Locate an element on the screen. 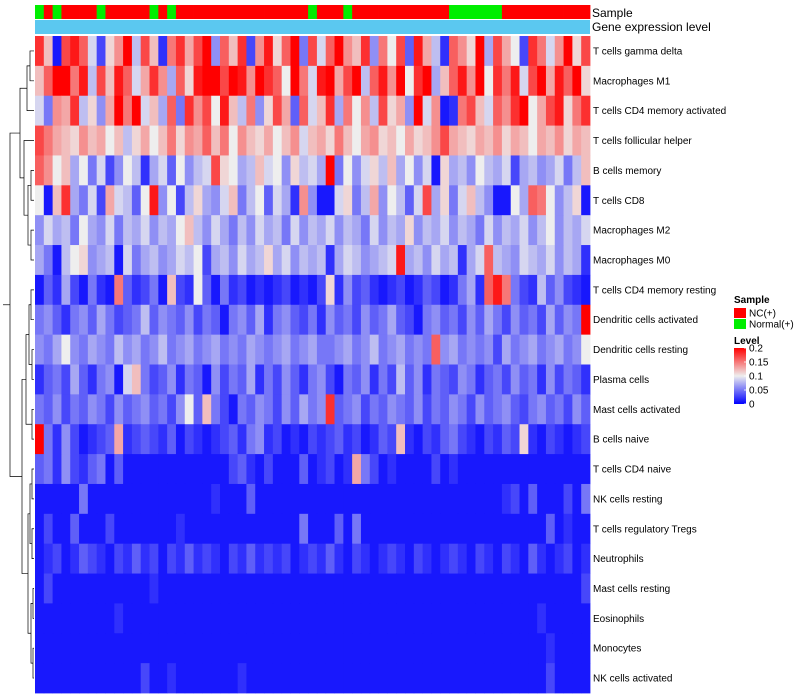 The height and width of the screenshot is (700, 800). row-label: Plasma cells is located at coordinates (621, 380).